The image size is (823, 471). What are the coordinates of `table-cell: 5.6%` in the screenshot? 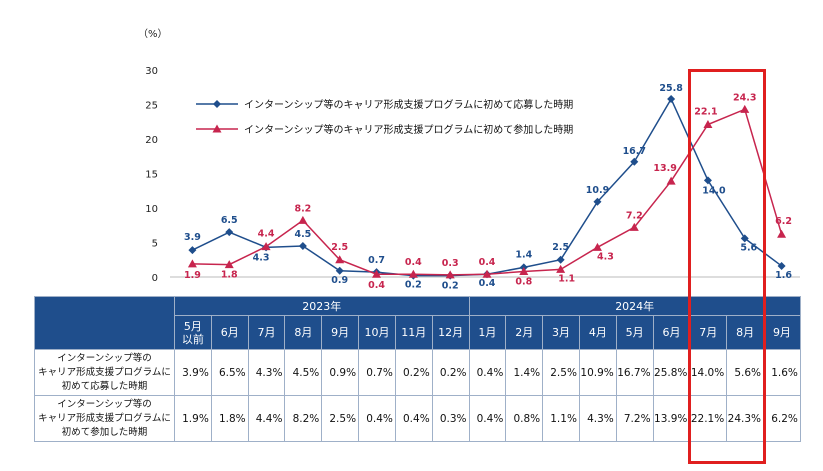 It's located at (745, 372).